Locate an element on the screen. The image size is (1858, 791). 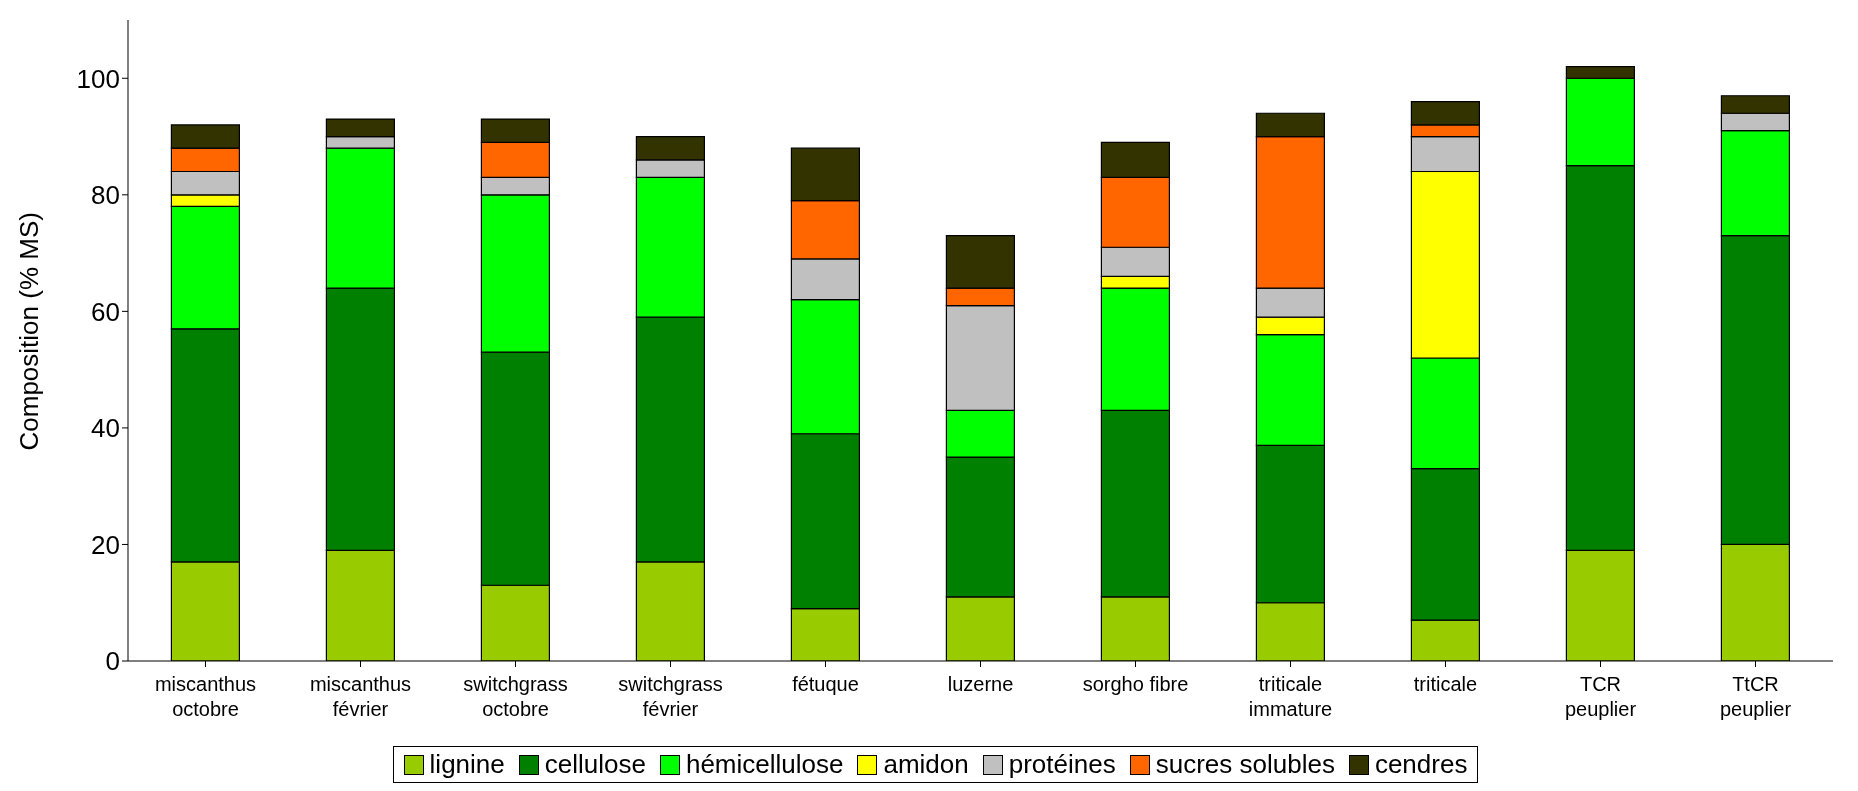
y-tick-label: 80 is located at coordinates (105, 195).